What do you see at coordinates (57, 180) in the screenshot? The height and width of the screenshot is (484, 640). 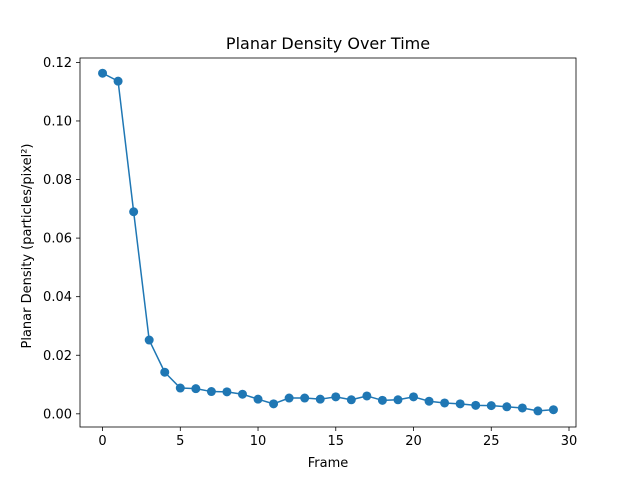 I see `y-tick-label: 0.08` at bounding box center [57, 180].